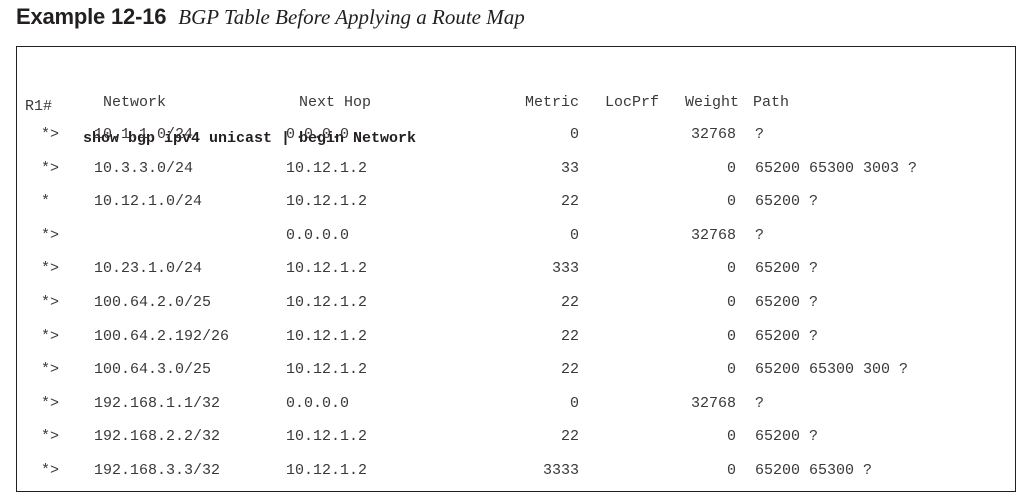 This screenshot has height=500, width=1032. Describe the element at coordinates (516, 437) in the screenshot. I see `table-row: *> 192.168.2.2/32 10.12.1.2 22 0 65200 ?` at that location.